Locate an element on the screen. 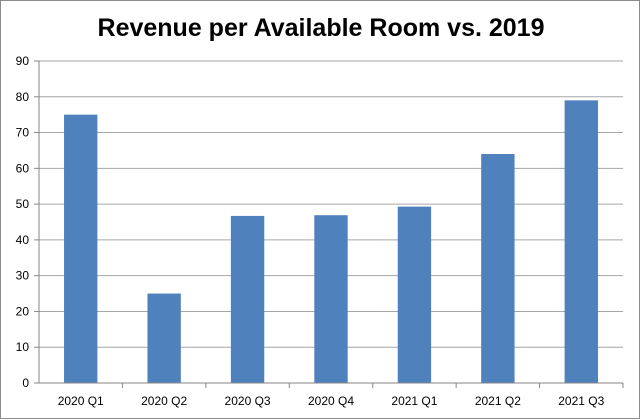 Image resolution: width=640 pixels, height=420 pixels. y-tick-label: 20 is located at coordinates (23, 311).